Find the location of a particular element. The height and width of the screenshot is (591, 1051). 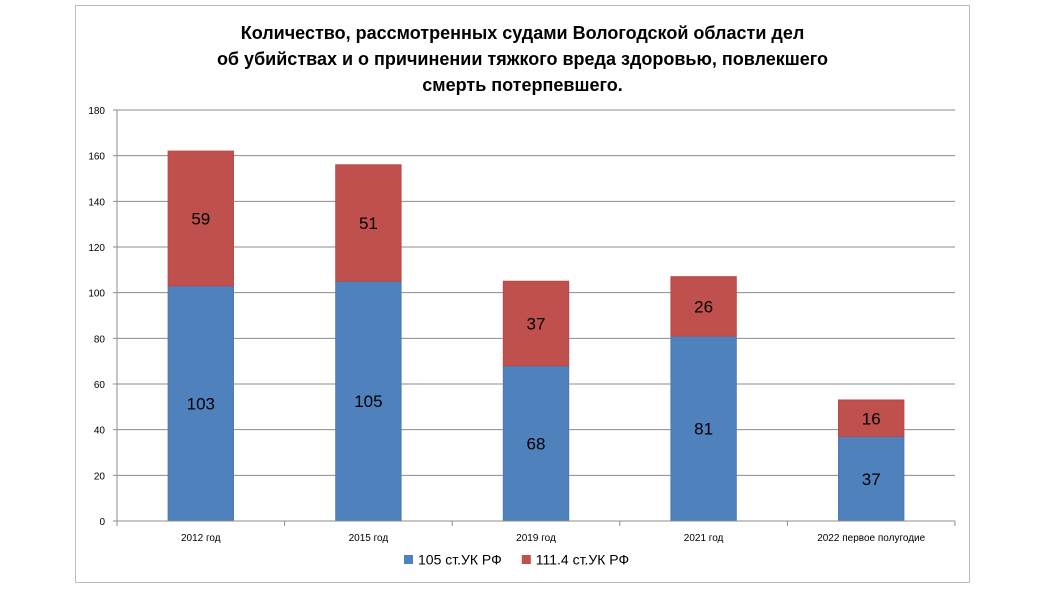

y-tick-label: 100 is located at coordinates (96, 294).